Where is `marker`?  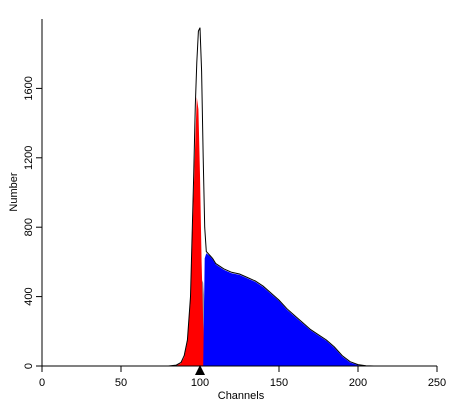
marker is located at coordinates (200, 370).